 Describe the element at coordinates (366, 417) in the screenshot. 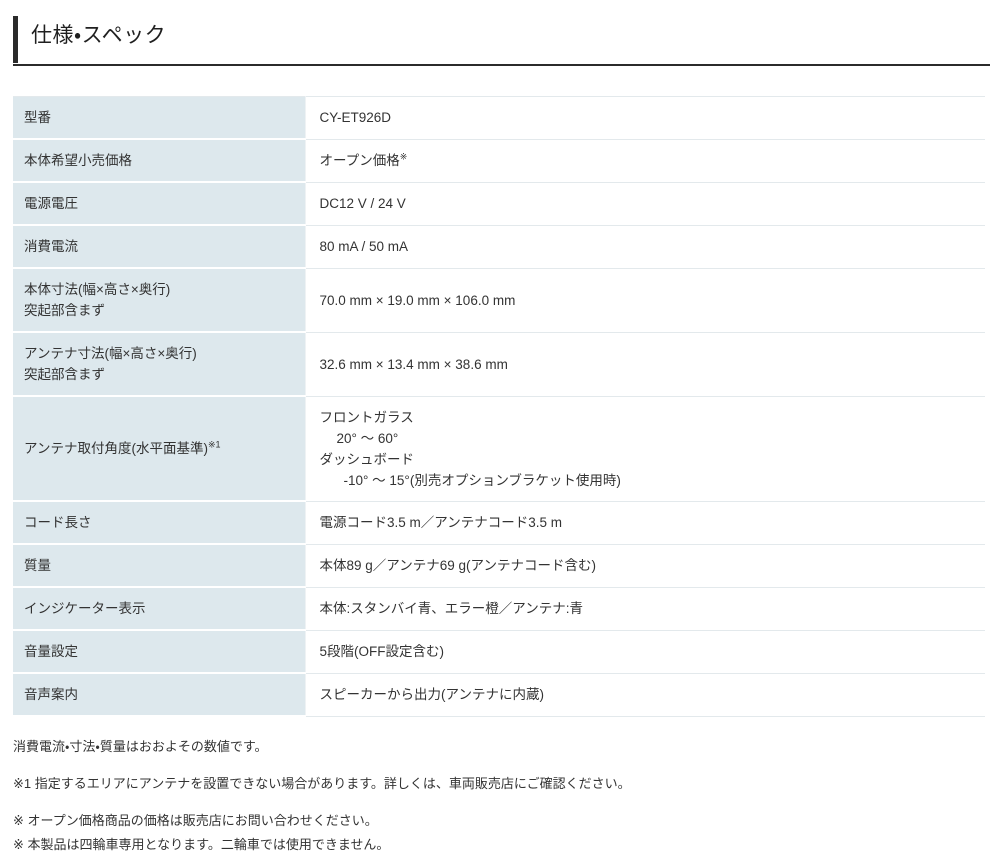

I see `spec-value-line: フロントガラス` at that location.